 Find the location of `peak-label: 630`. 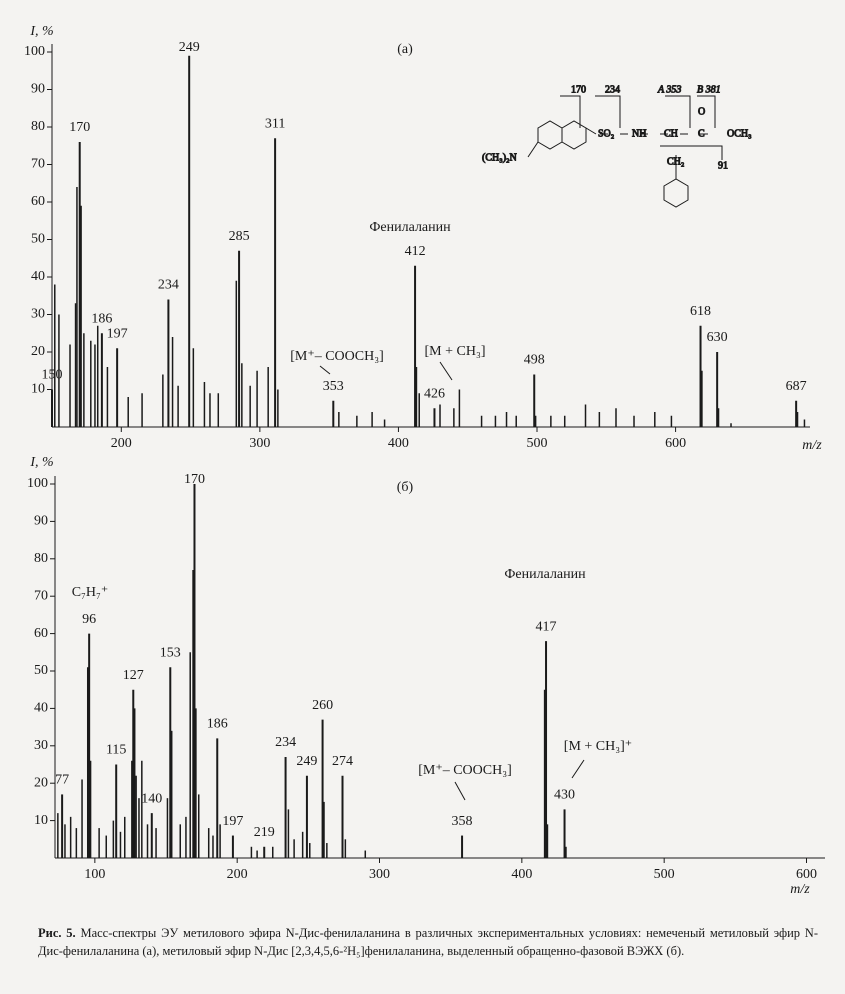

peak-label: 630 is located at coordinates (717, 337).